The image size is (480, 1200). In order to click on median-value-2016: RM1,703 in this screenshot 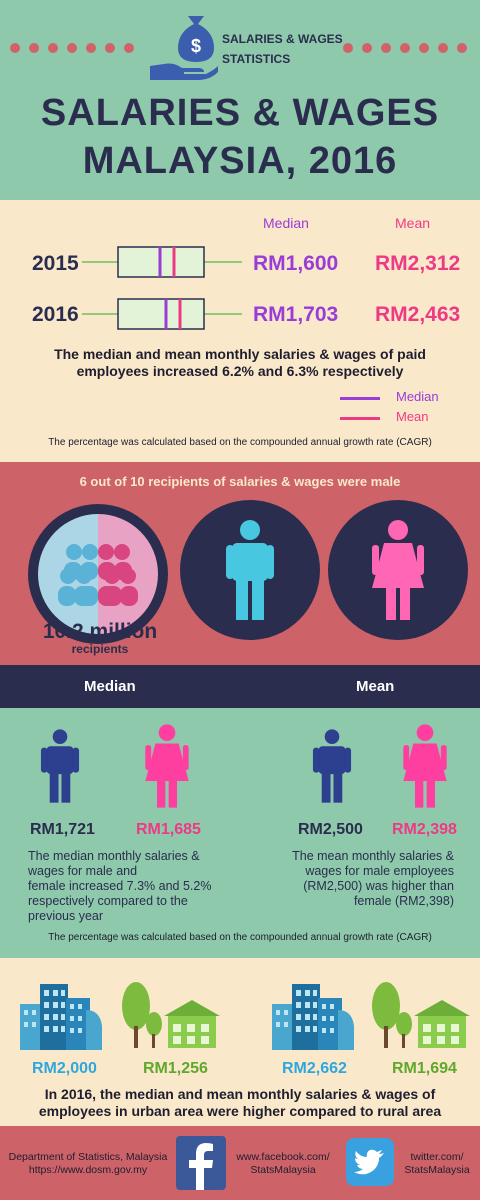, I will do `click(296, 314)`.